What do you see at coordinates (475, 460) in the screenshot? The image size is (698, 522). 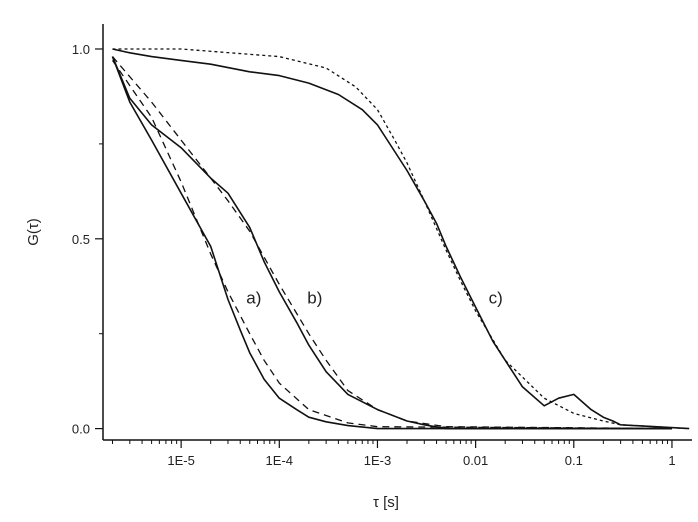 I see `x-tick-label: 0.01` at bounding box center [475, 460].